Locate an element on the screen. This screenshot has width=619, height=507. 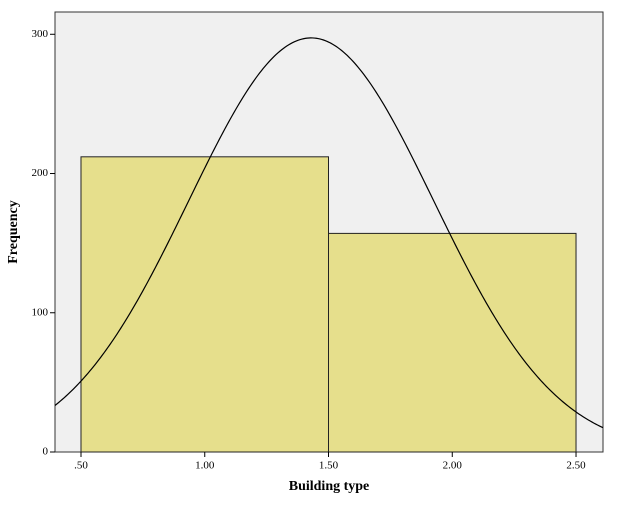
x-tick-label: 1.50 is located at coordinates (329, 466).